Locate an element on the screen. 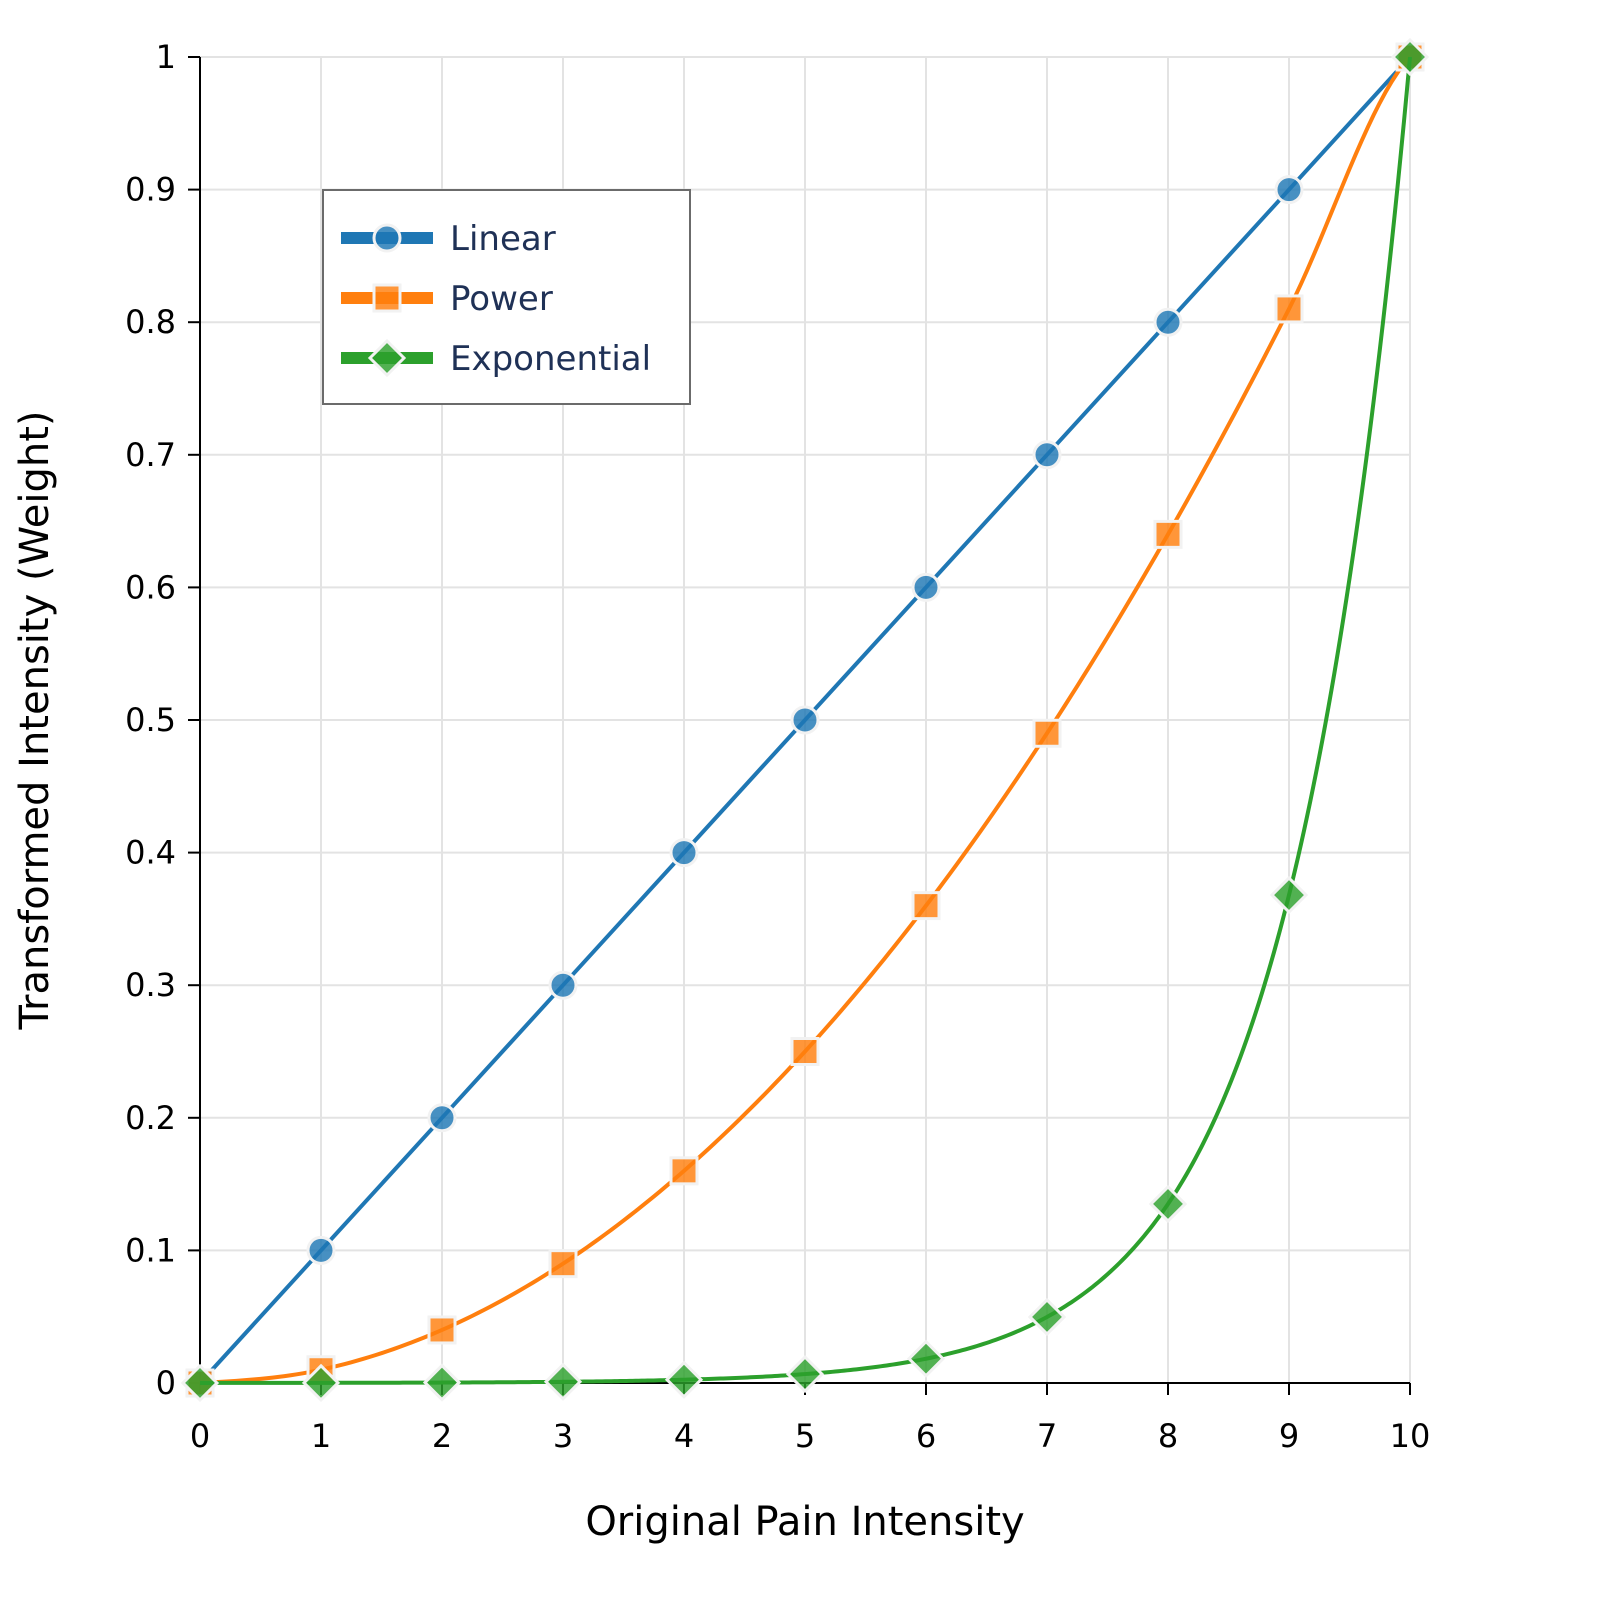 This screenshot has width=1600, height=1600. y-tick-label: 0.1 is located at coordinates (150, 1250).